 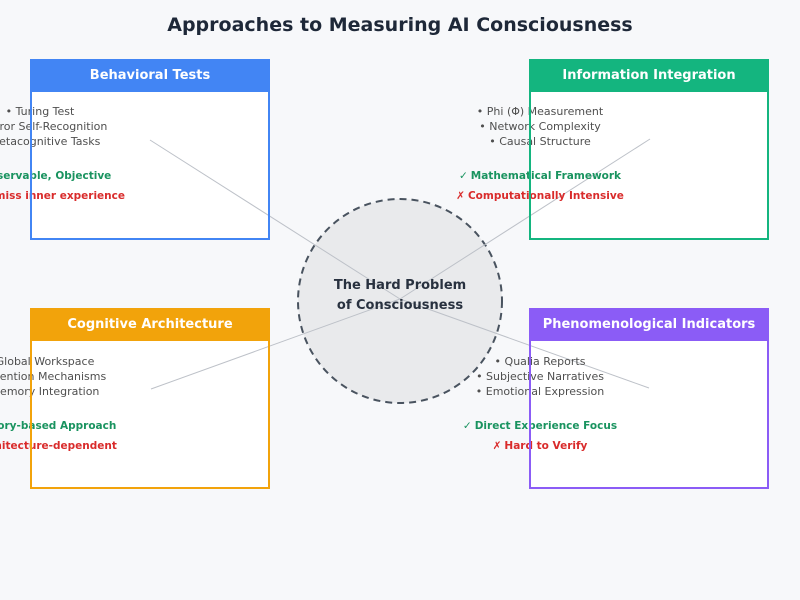 I want to click on pro-line: ✓Observable, Objective, so click(x=55, y=176).